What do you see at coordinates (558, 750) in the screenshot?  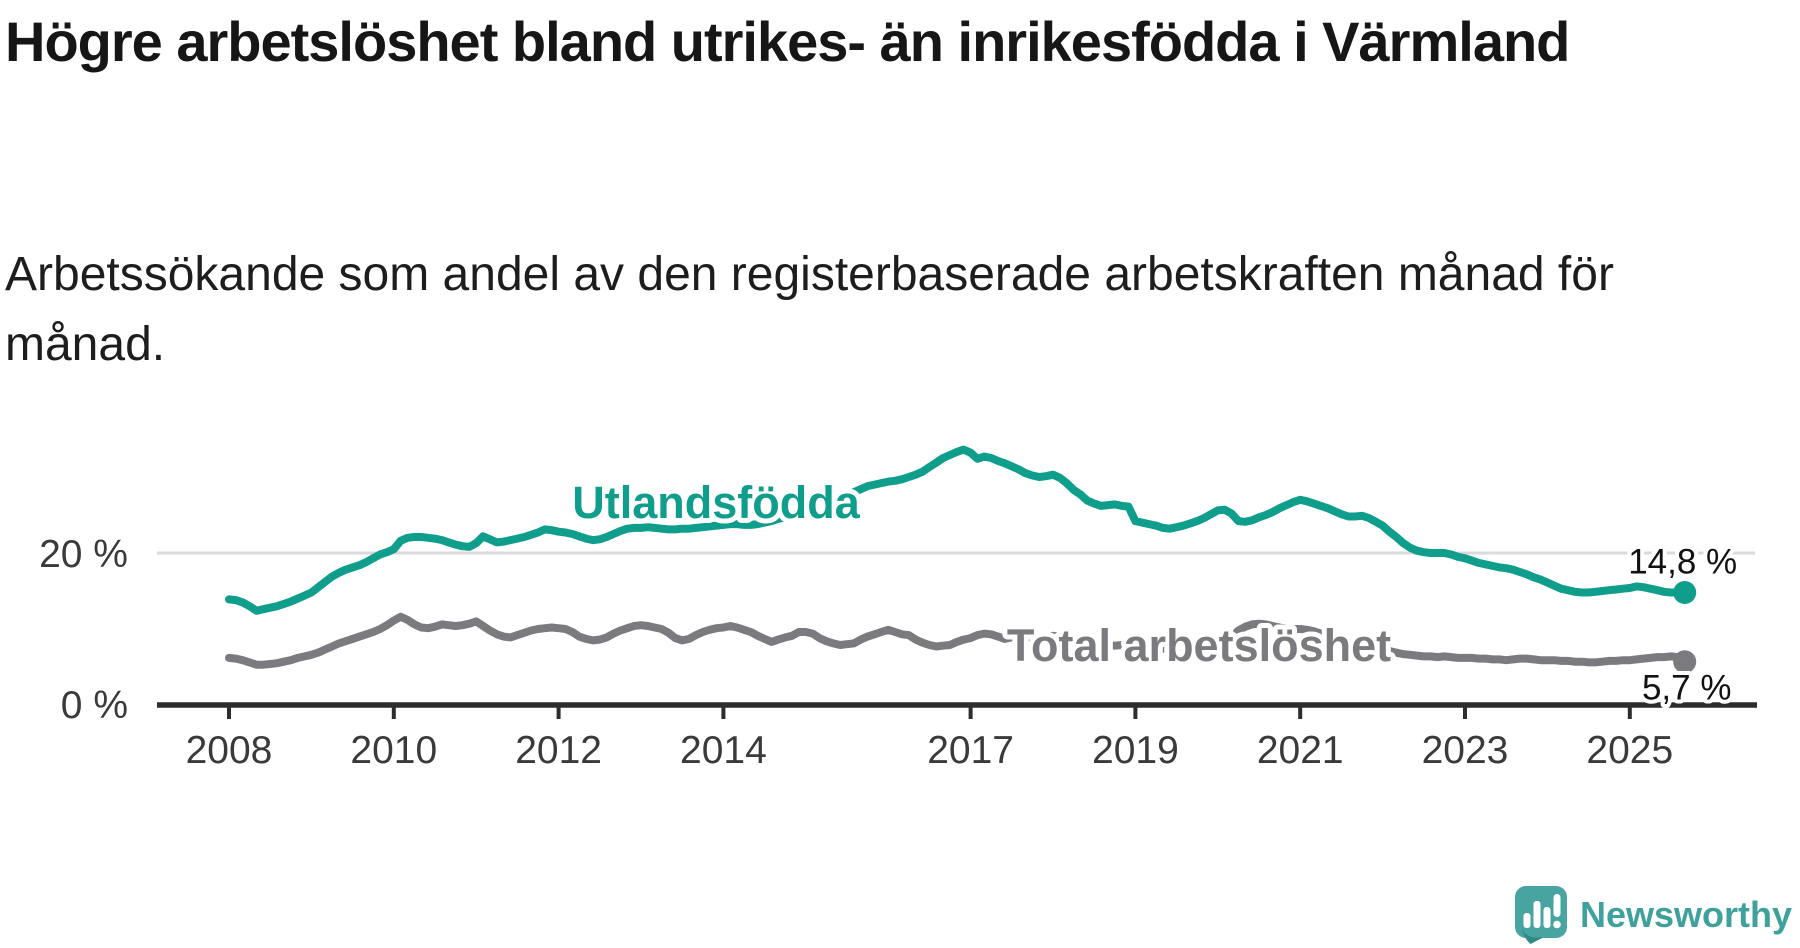 I see `x-axis-tick-label: 2012` at bounding box center [558, 750].